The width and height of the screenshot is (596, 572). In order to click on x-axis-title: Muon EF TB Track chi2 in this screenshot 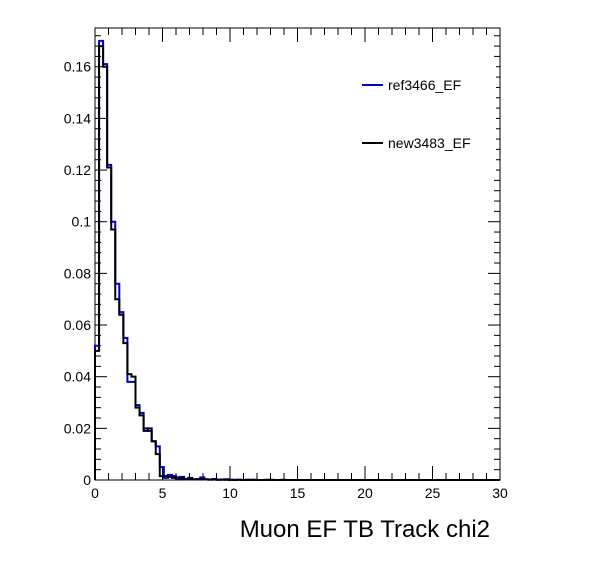, I will do `click(365, 529)`.